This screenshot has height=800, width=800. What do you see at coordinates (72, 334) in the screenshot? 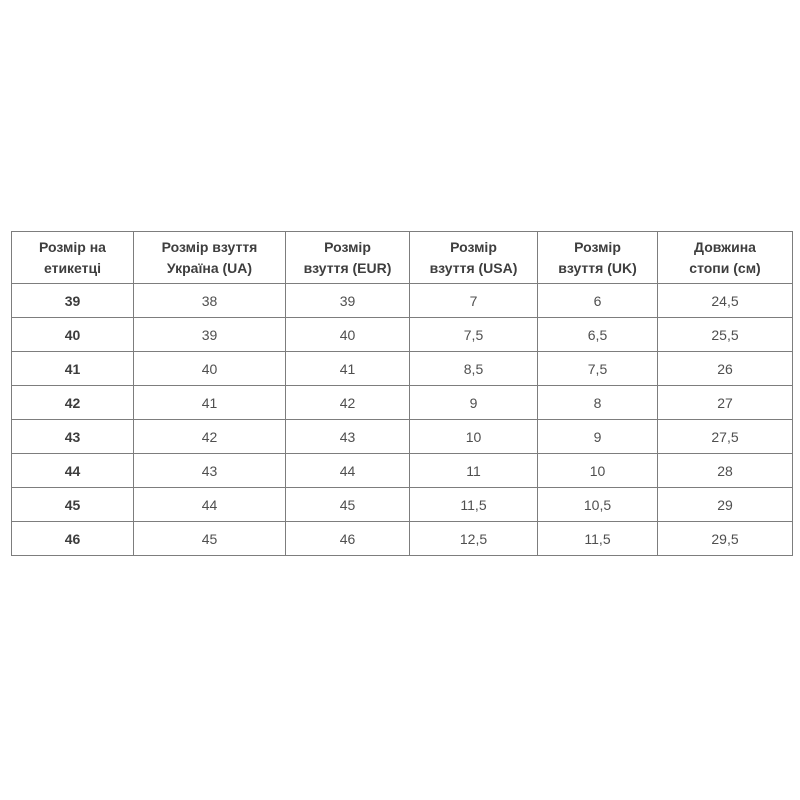
I see `label-size-cell: 40` at bounding box center [72, 334].